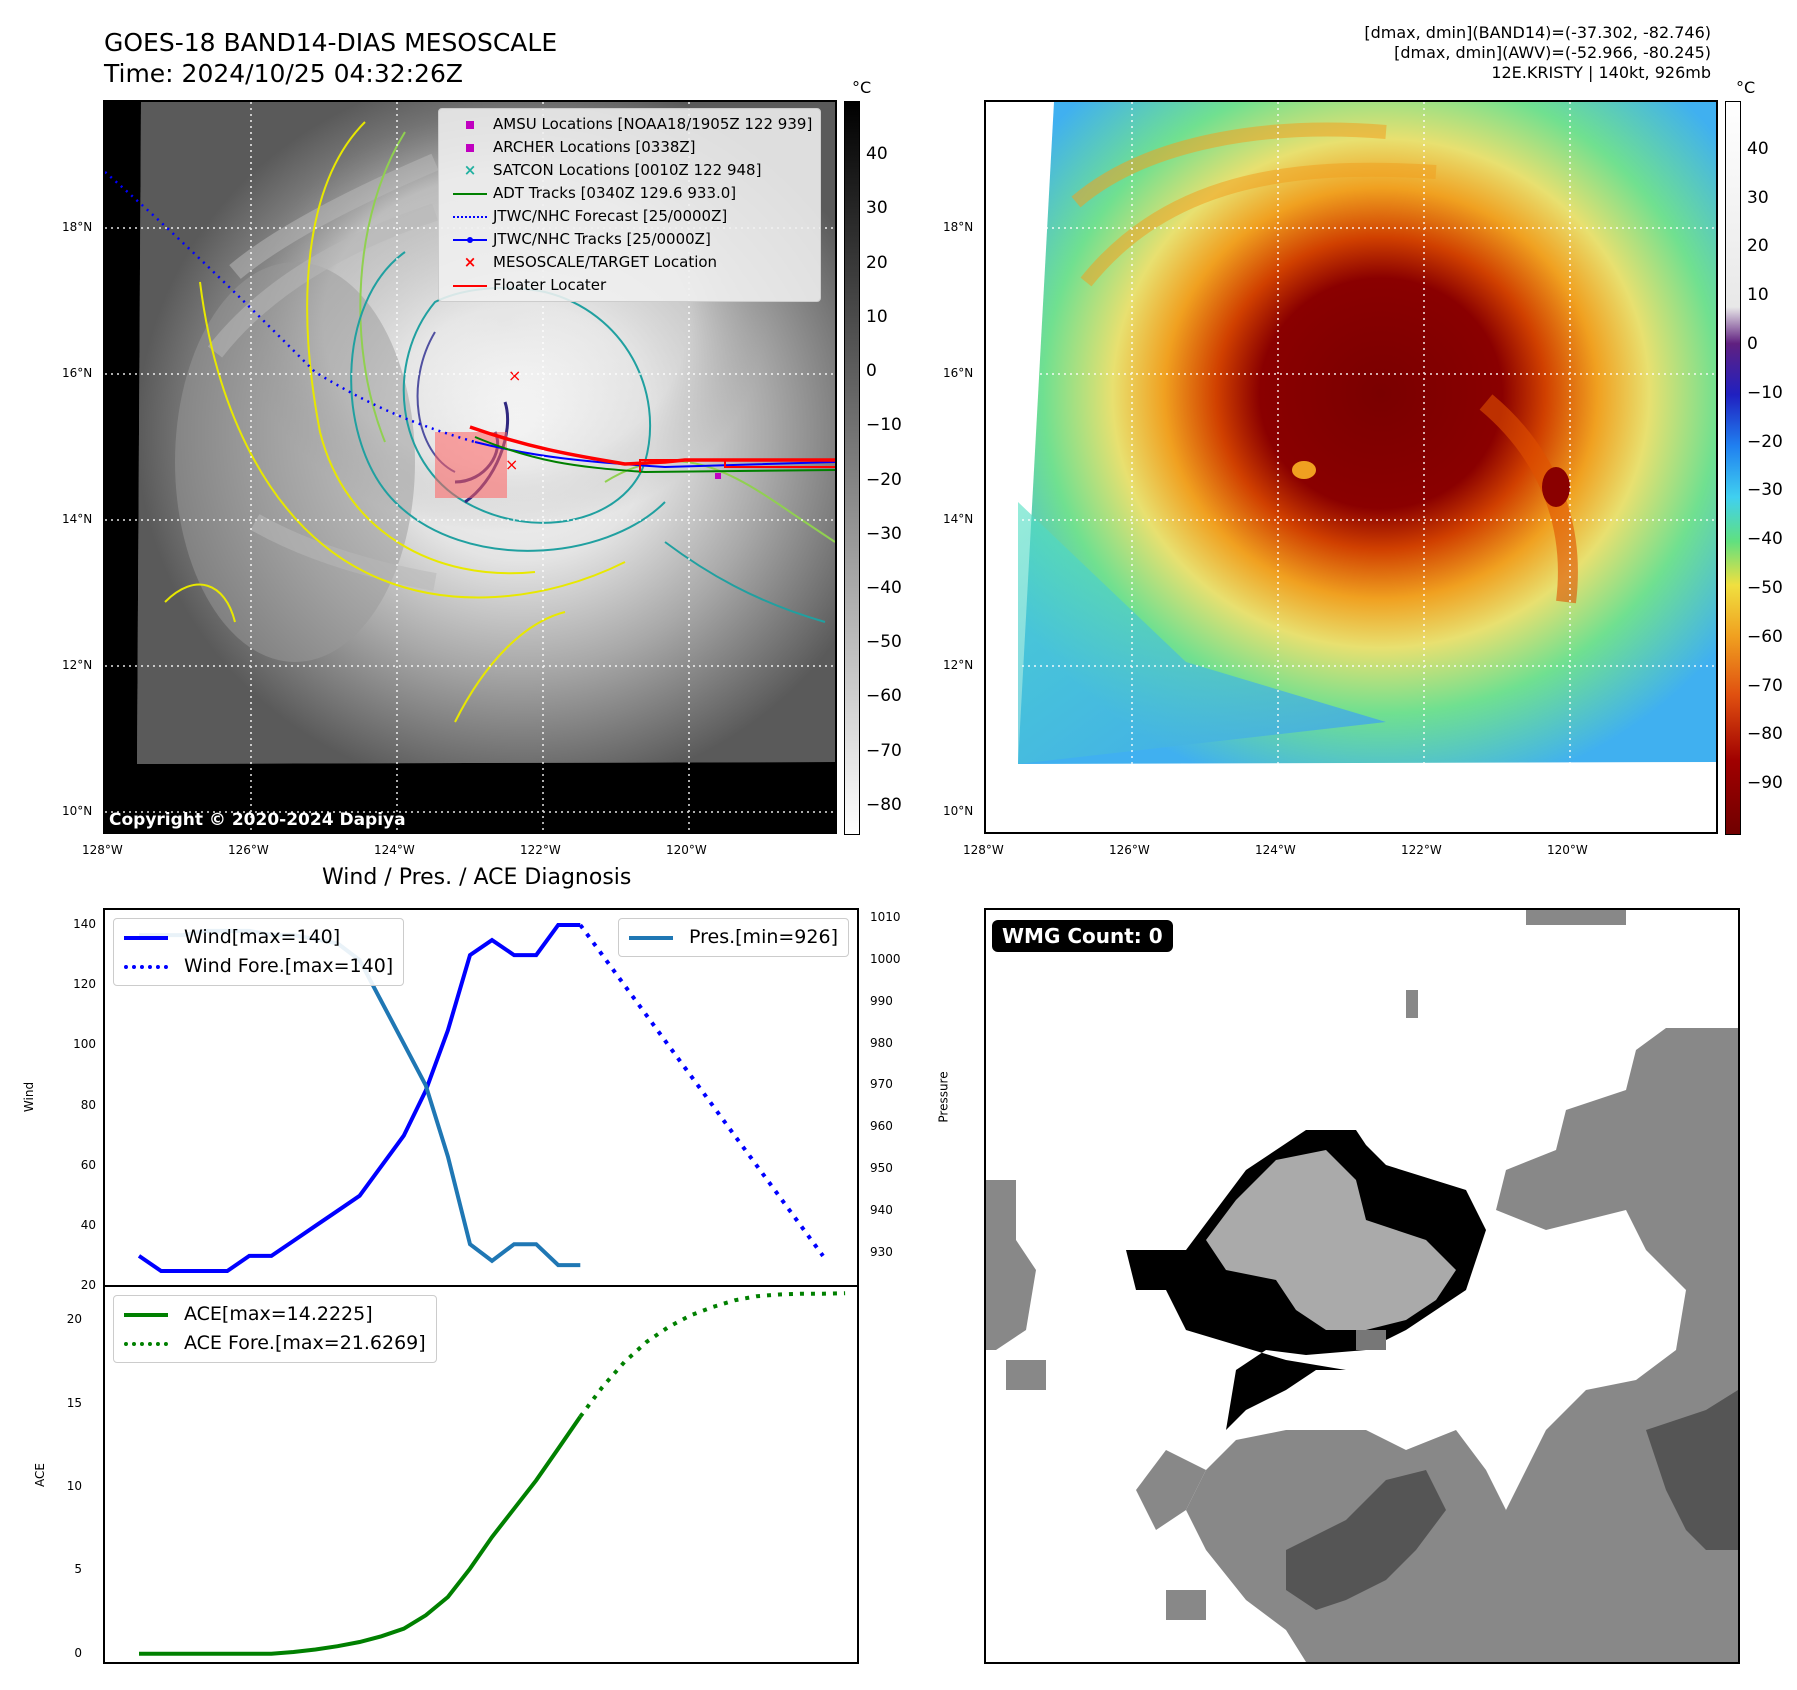 This screenshot has height=1690, width=1797. What do you see at coordinates (871, 371) in the screenshot?
I see `colorbar-tick-label: 0` at bounding box center [871, 371].